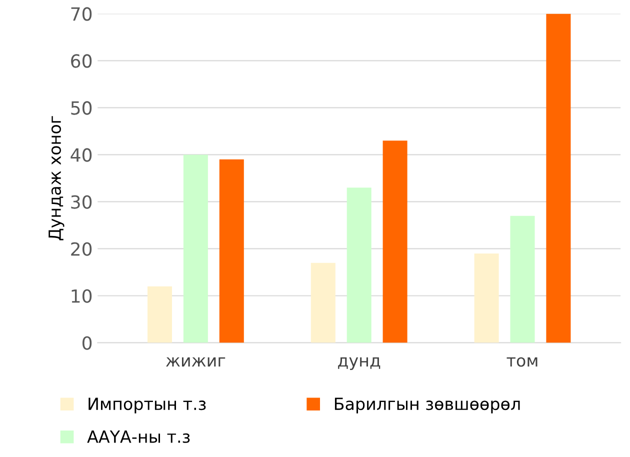 The image size is (630, 457). Describe the element at coordinates (56, 178) in the screenshot. I see `y-axis-title: Дундаж хоног` at that location.